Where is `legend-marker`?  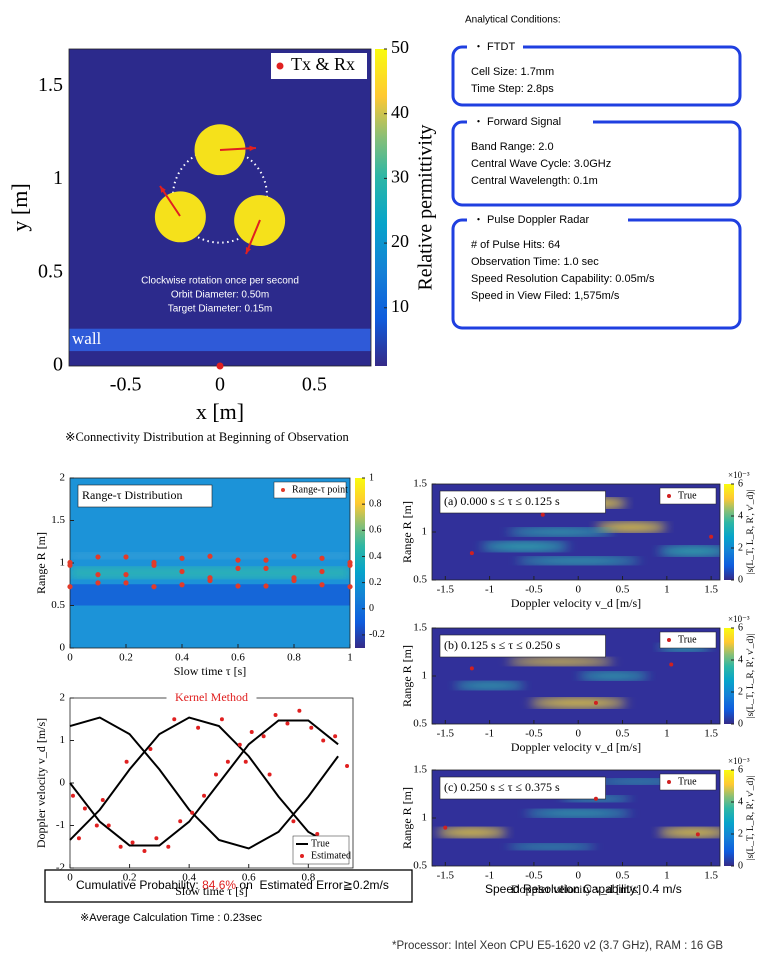 legend-marker is located at coordinates (669, 782).